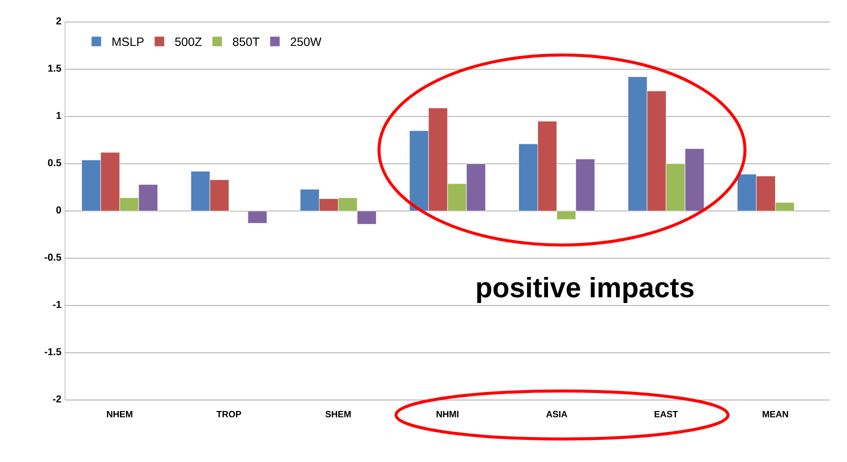 Image resolution: width=847 pixels, height=462 pixels. Describe the element at coordinates (53, 257) in the screenshot. I see `y-tick-label: -0.5` at that location.